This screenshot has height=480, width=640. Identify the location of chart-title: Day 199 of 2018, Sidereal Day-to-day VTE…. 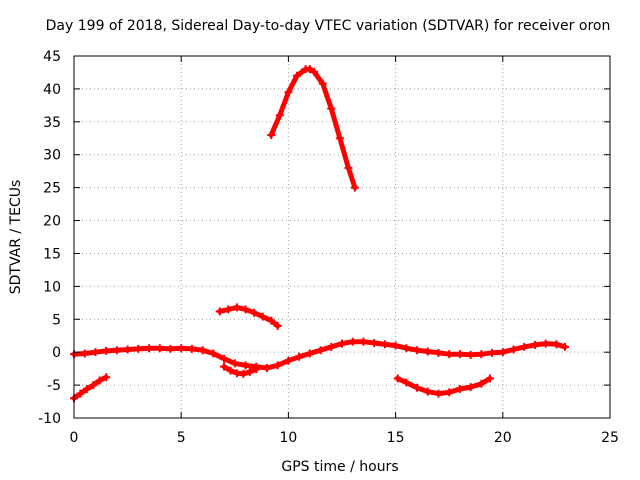
(328, 26).